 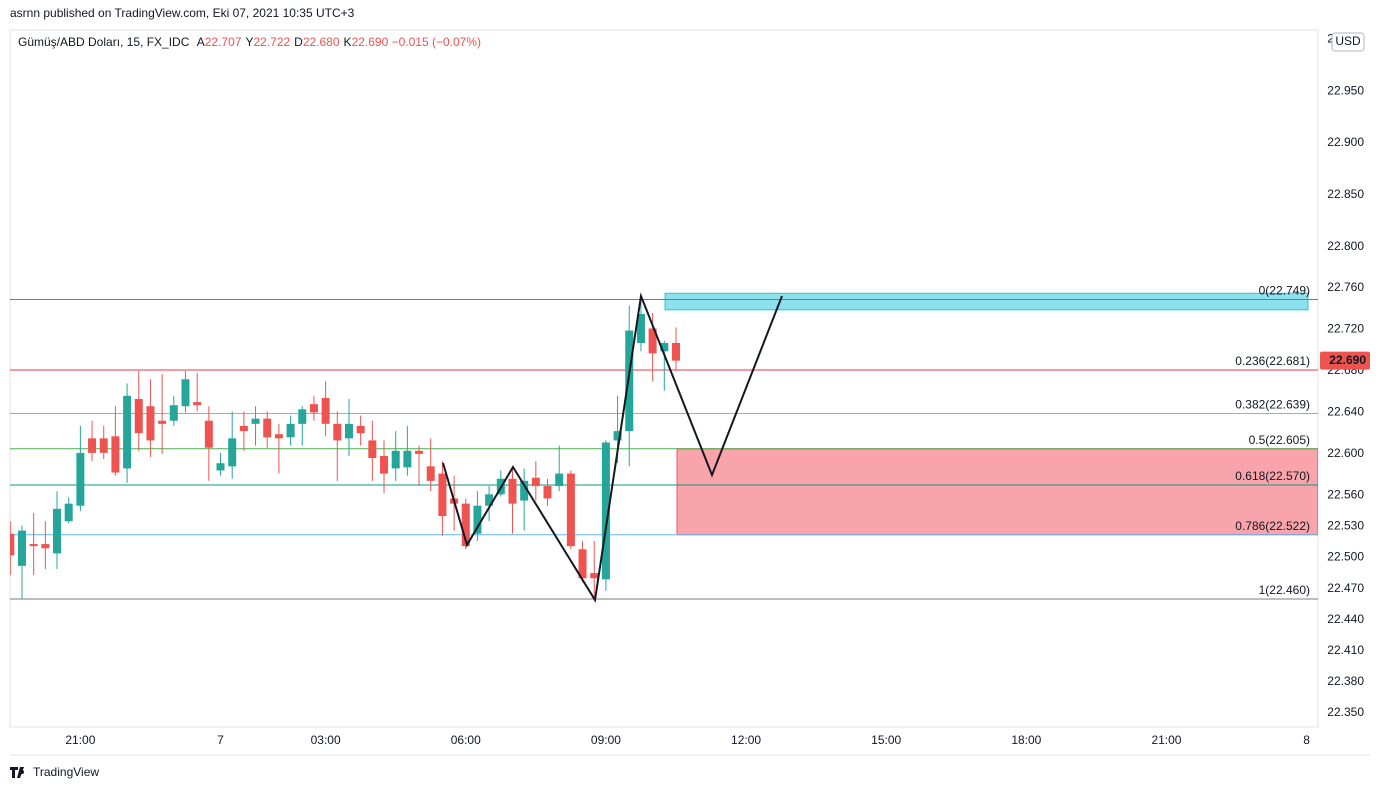 What do you see at coordinates (1345, 557) in the screenshot?
I see `y-tick-label: 22.500` at bounding box center [1345, 557].